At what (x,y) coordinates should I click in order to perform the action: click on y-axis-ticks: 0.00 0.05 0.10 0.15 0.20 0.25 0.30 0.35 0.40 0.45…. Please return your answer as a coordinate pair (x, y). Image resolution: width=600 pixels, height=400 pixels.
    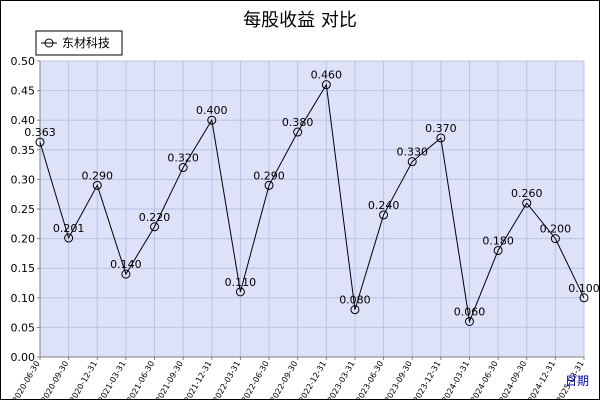
    Looking at the image, I should click on (25, 209).